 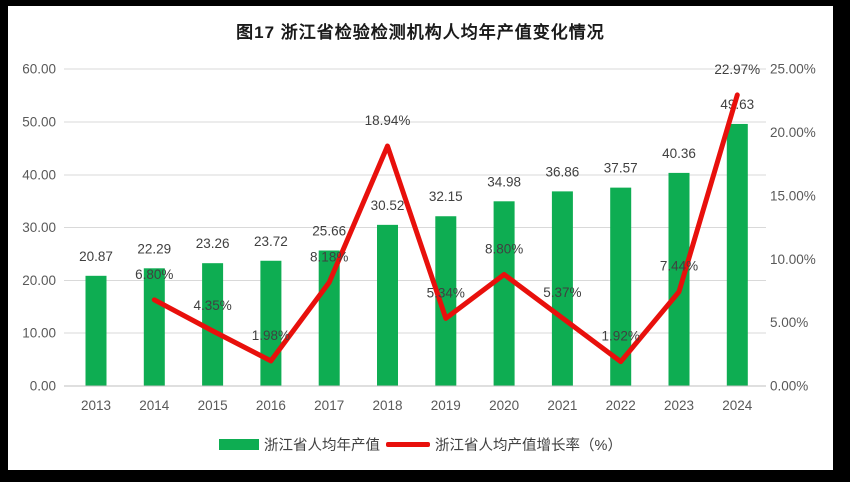 I want to click on bar-value-label: 36.86, so click(x=563, y=171).